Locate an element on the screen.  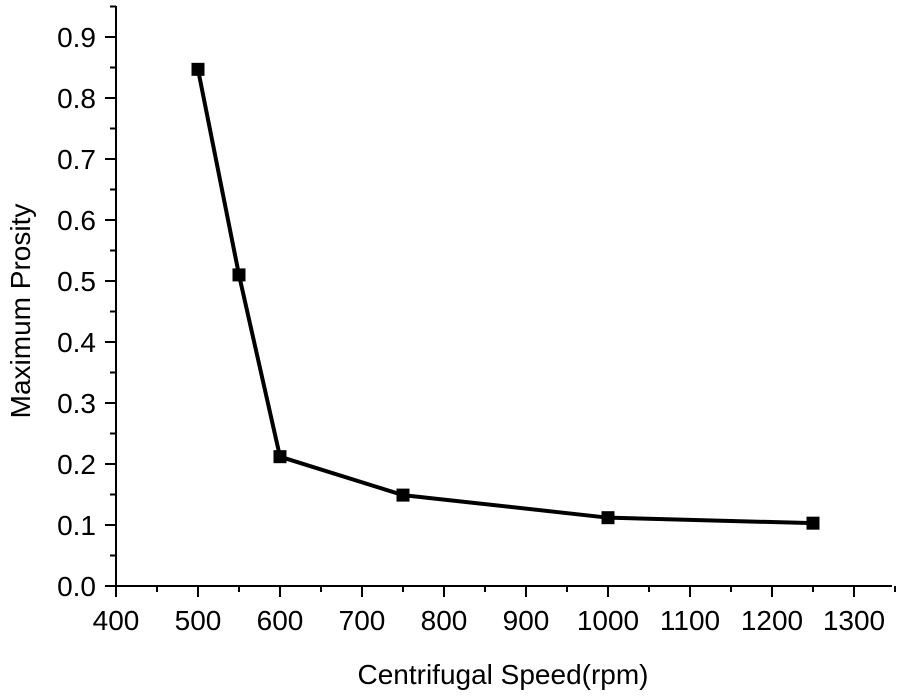
y-tick-label: 0.8 is located at coordinates (76, 98).